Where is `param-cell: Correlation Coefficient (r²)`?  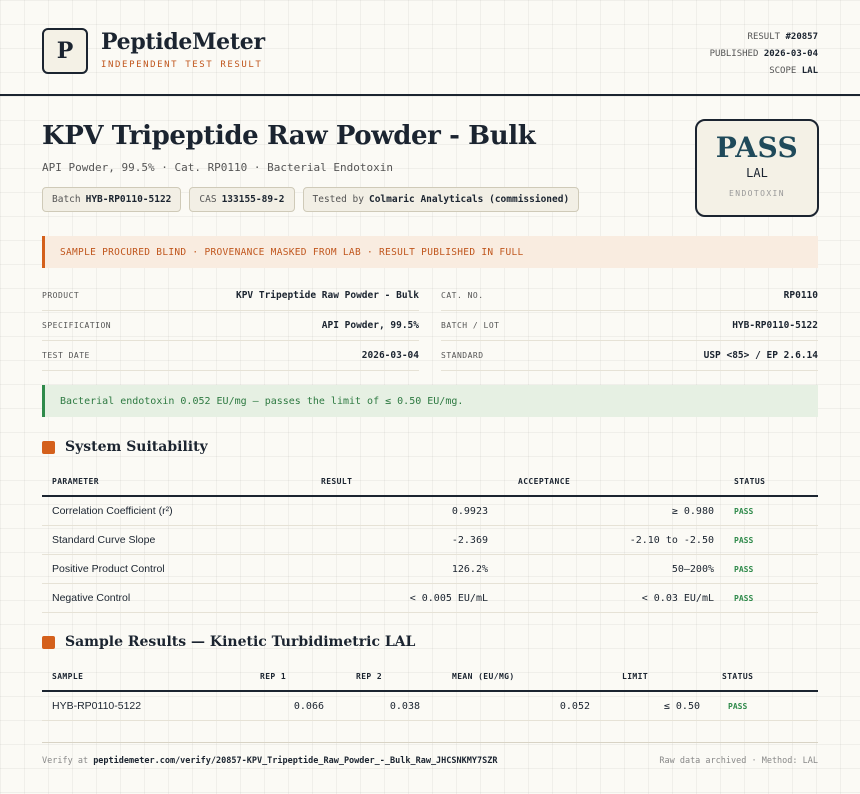 param-cell: Correlation Coefficient (r²) is located at coordinates (155, 511).